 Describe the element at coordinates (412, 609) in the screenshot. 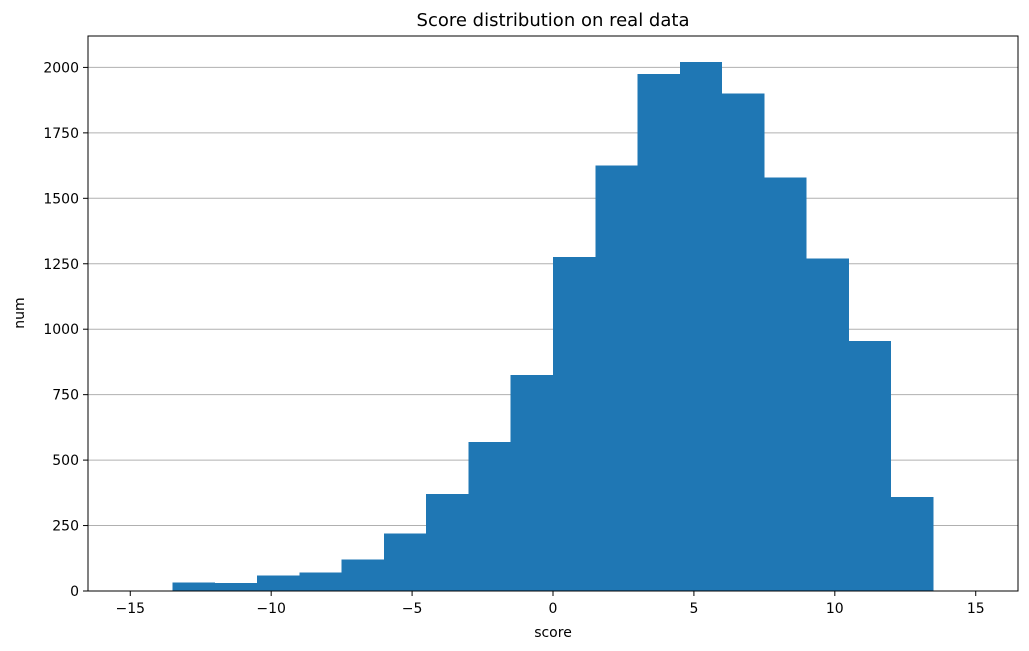

I see `x-tick-label: −5` at that location.